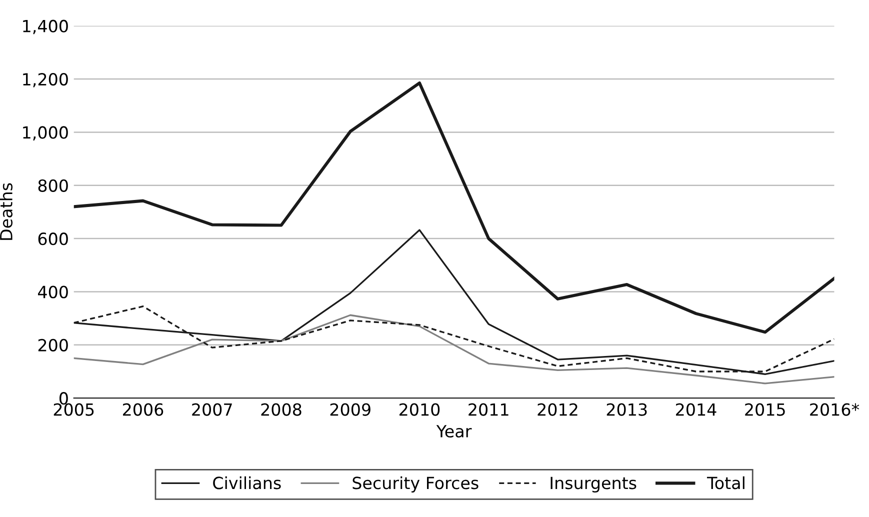 The image size is (869, 517). What do you see at coordinates (420, 409) in the screenshot?
I see `x-tick-label: 2010` at bounding box center [420, 409].